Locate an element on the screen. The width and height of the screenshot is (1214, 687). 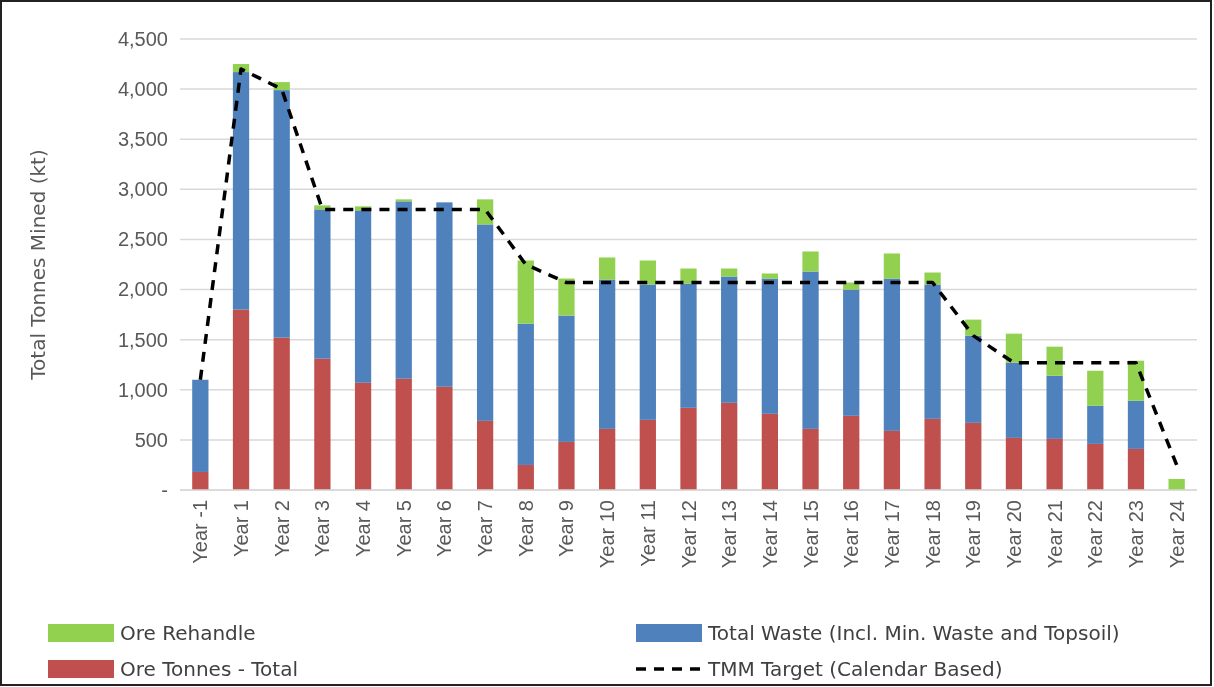
legend-label: Ore Tonnes - Total is located at coordinates (209, 669).